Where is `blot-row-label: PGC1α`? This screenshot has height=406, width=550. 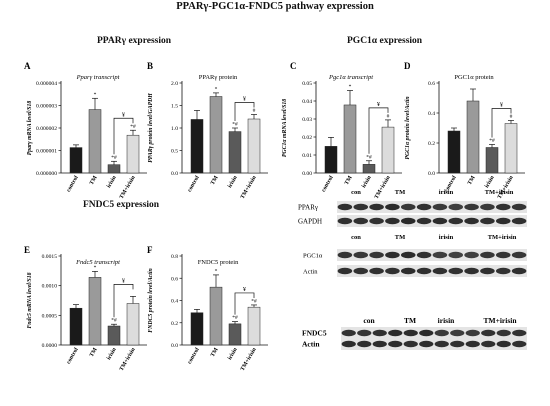
blot-row-label: PGC1α is located at coordinates (313, 256).